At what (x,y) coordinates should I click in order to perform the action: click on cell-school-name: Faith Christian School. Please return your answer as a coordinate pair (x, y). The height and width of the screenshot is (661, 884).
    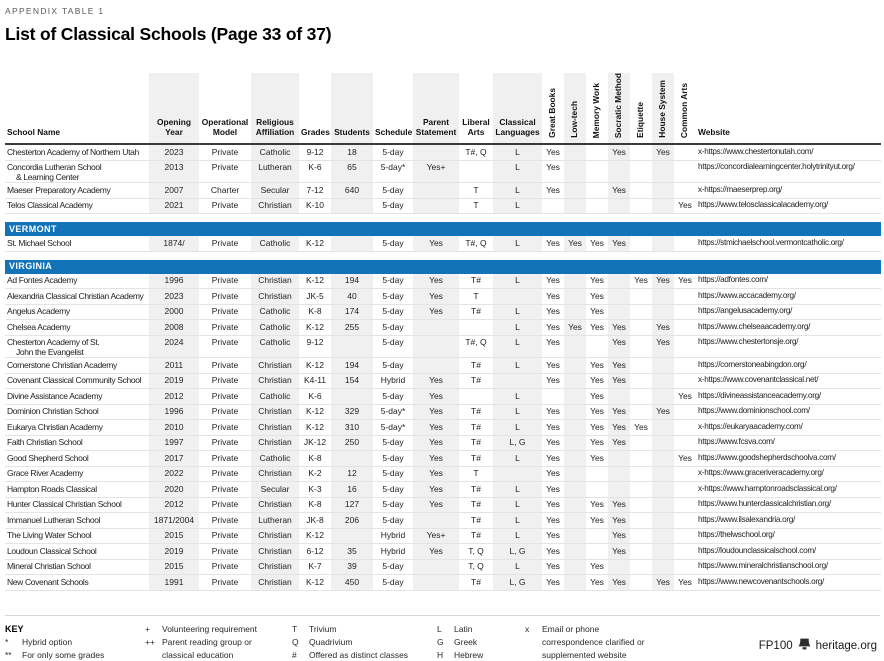
    Looking at the image, I should click on (77, 443).